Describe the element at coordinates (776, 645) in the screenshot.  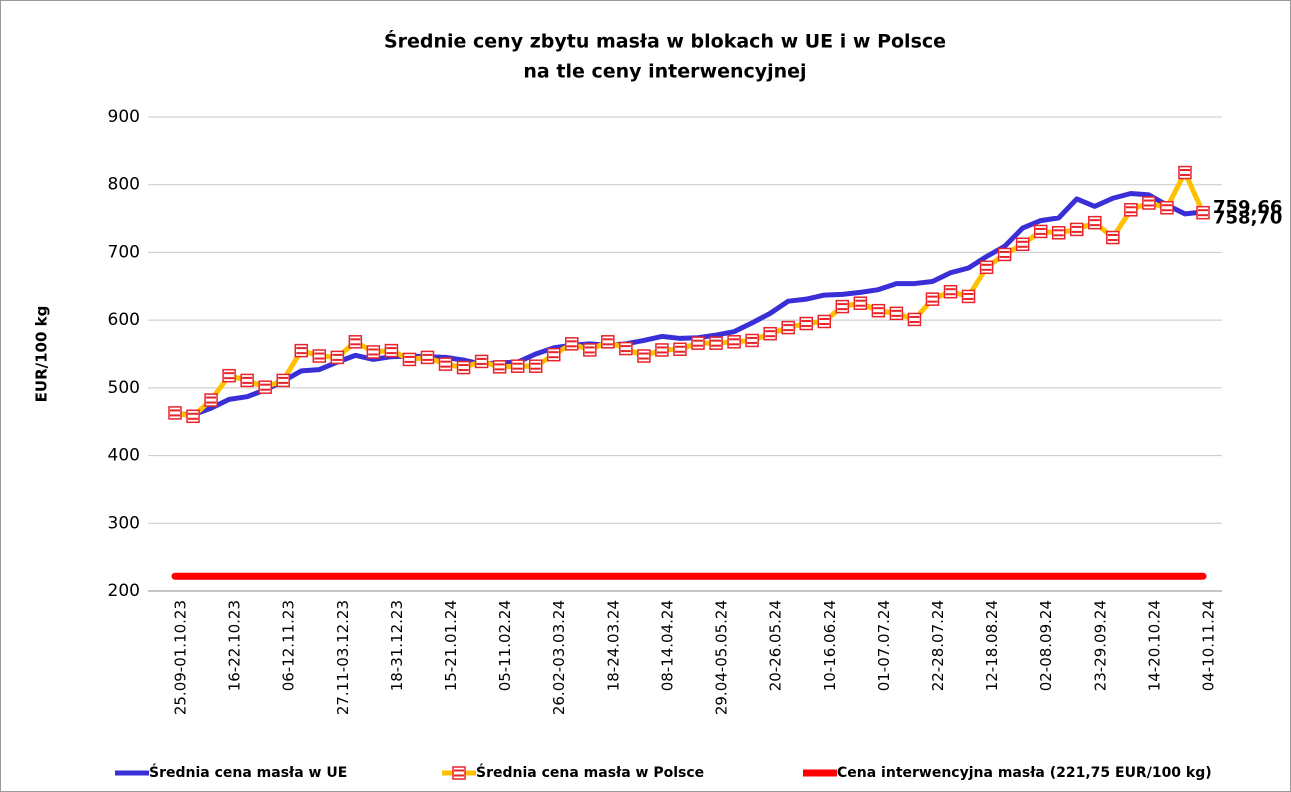
I see `x-tick-label: 20-26.05.24` at that location.